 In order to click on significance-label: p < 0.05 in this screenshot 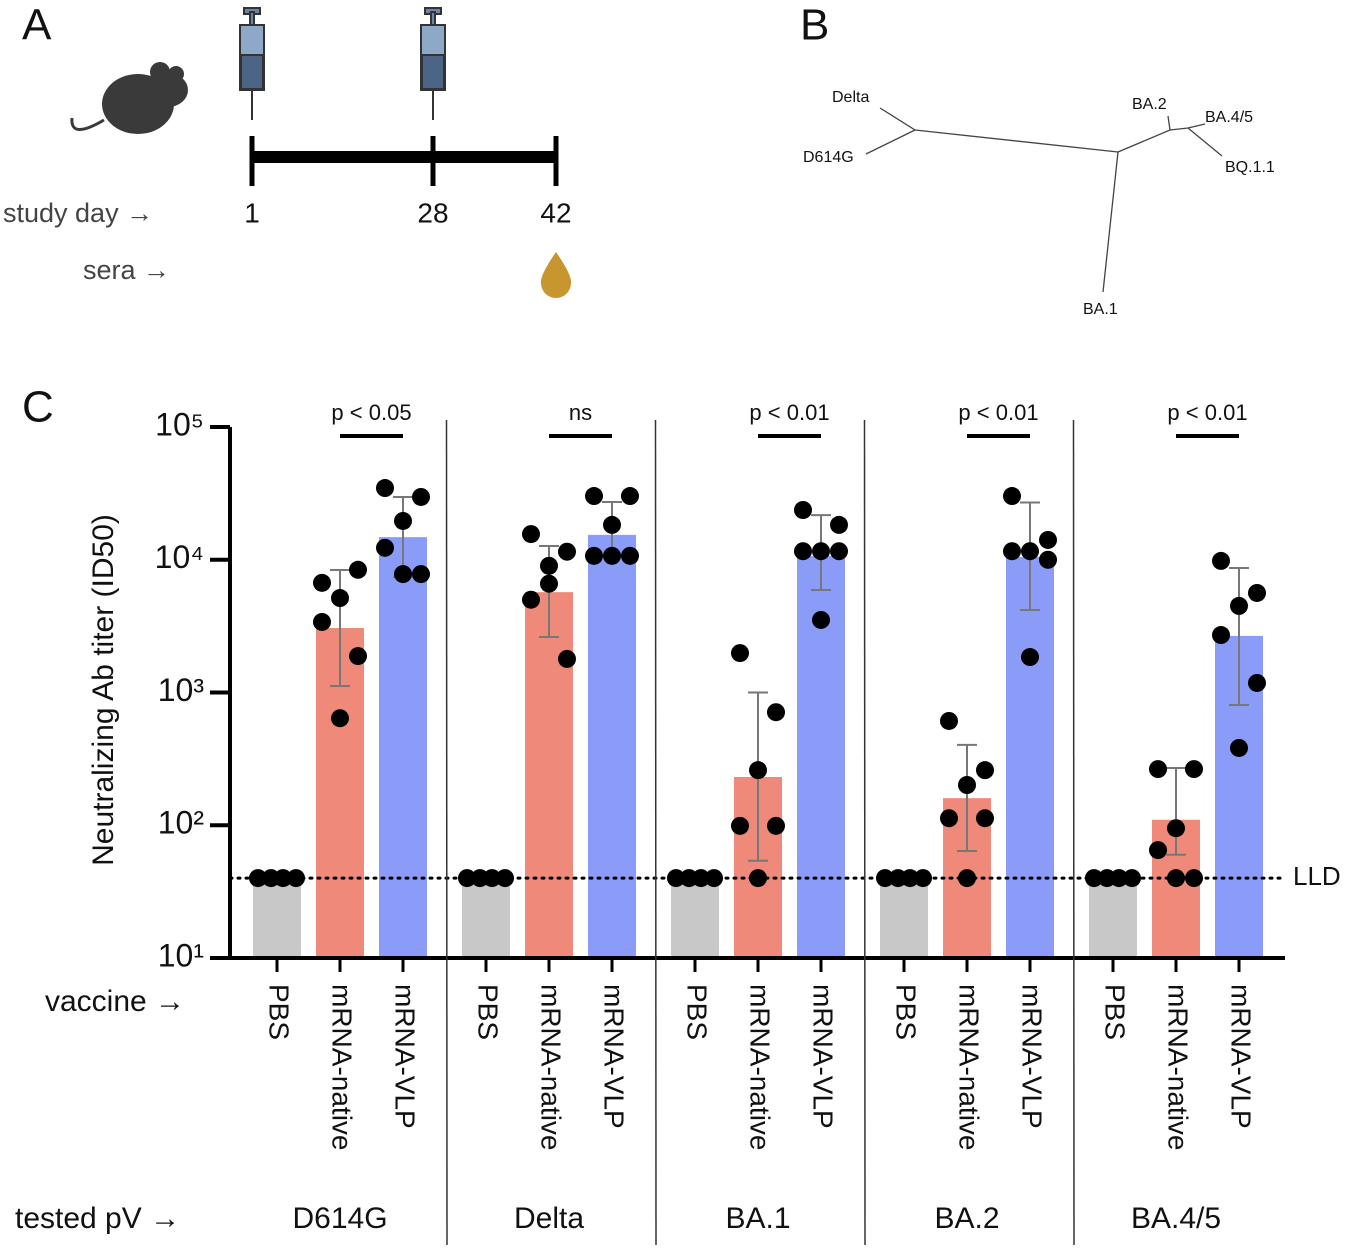, I will do `click(371, 412)`.